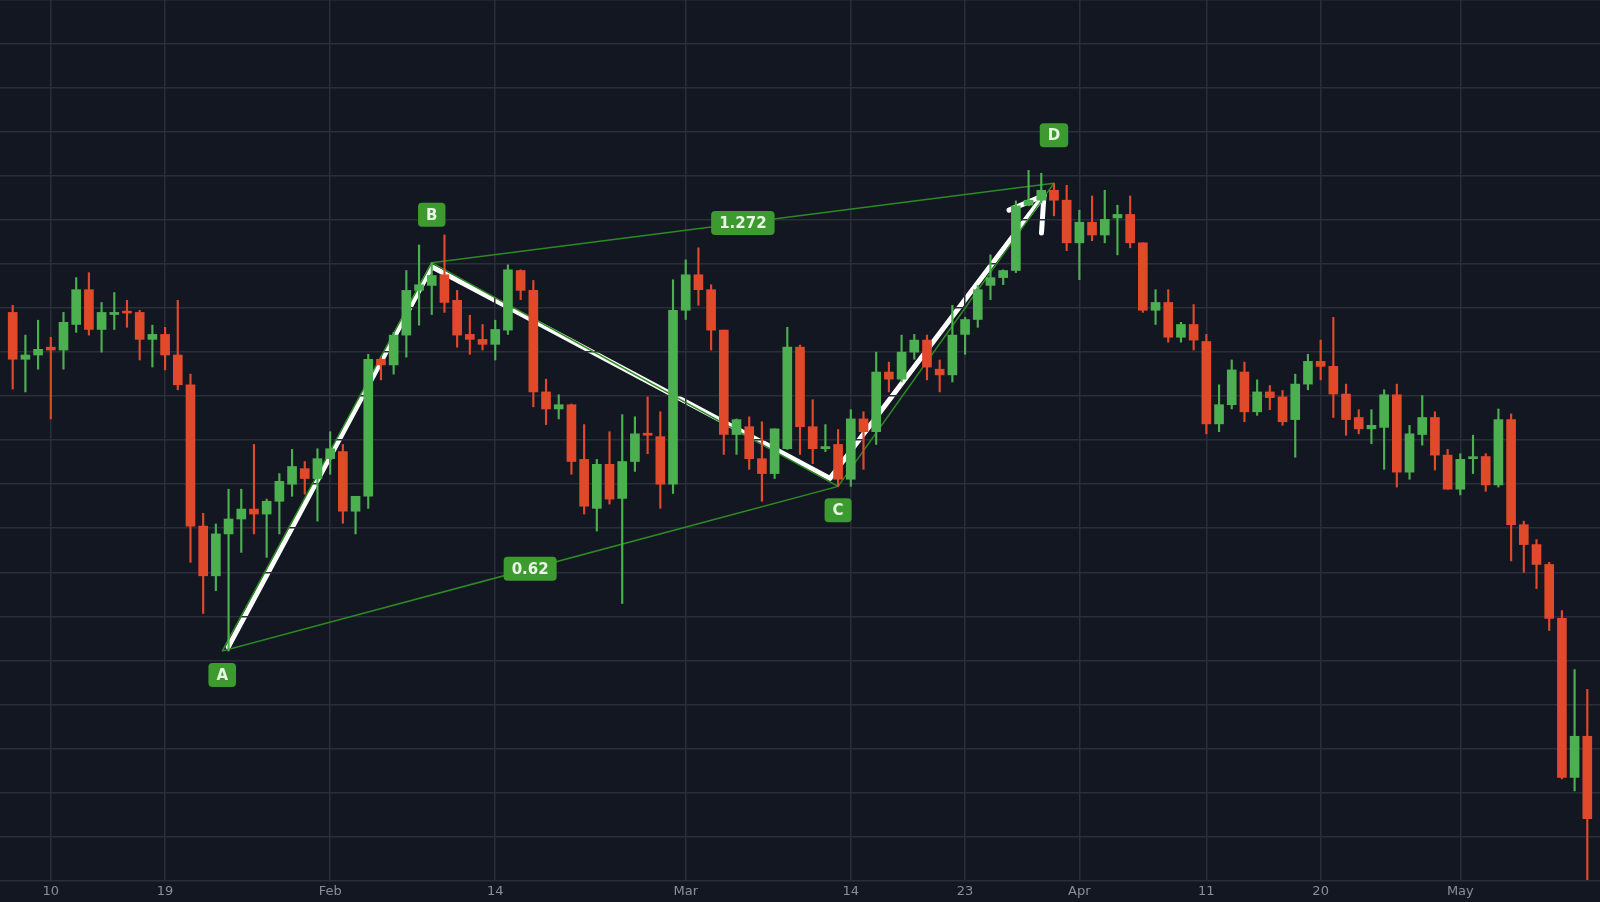  I want to click on x-tick-label: May, so click(1460, 890).